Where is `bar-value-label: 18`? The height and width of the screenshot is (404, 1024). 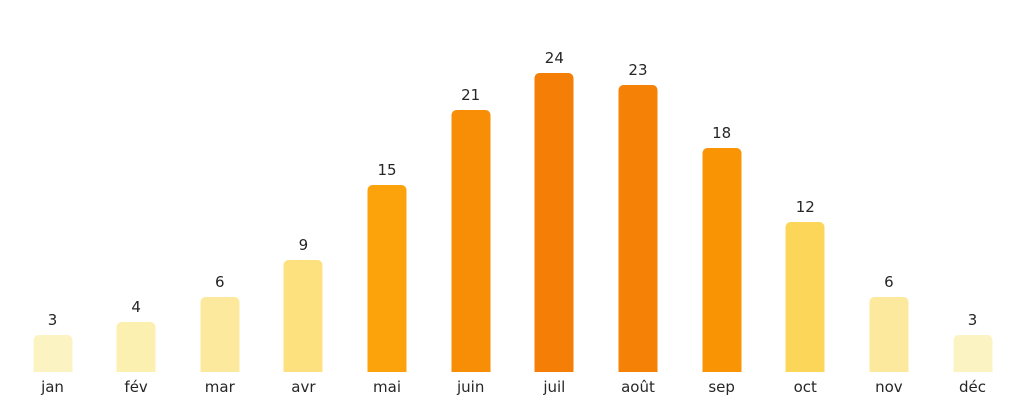
bar-value-label: 18 is located at coordinates (722, 132).